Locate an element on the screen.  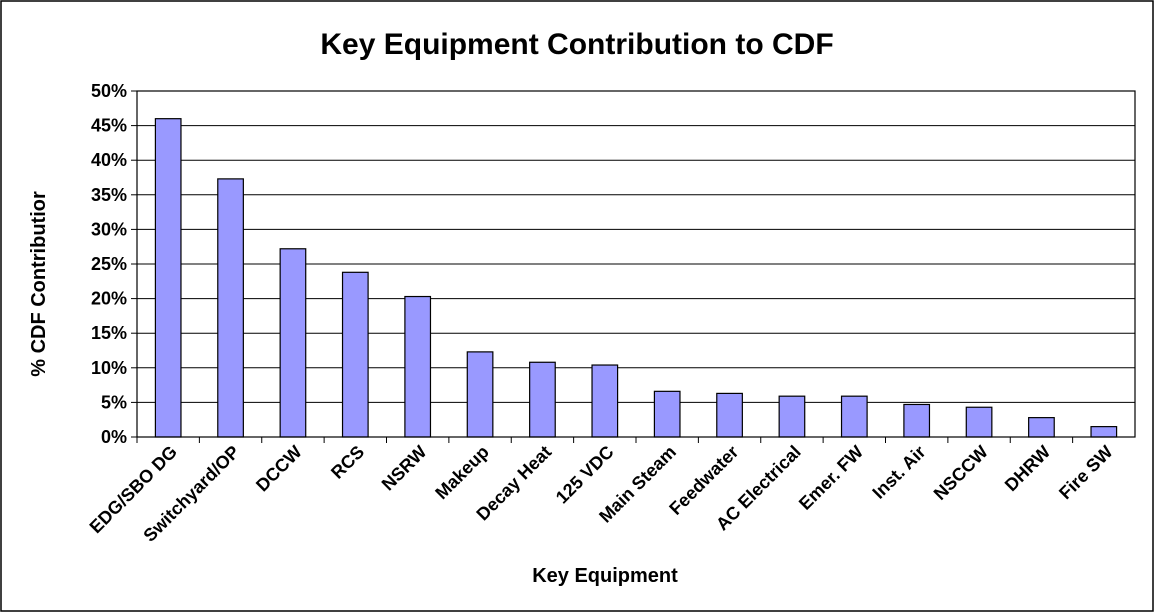
y-tick-label: 0% is located at coordinates (114, 437).